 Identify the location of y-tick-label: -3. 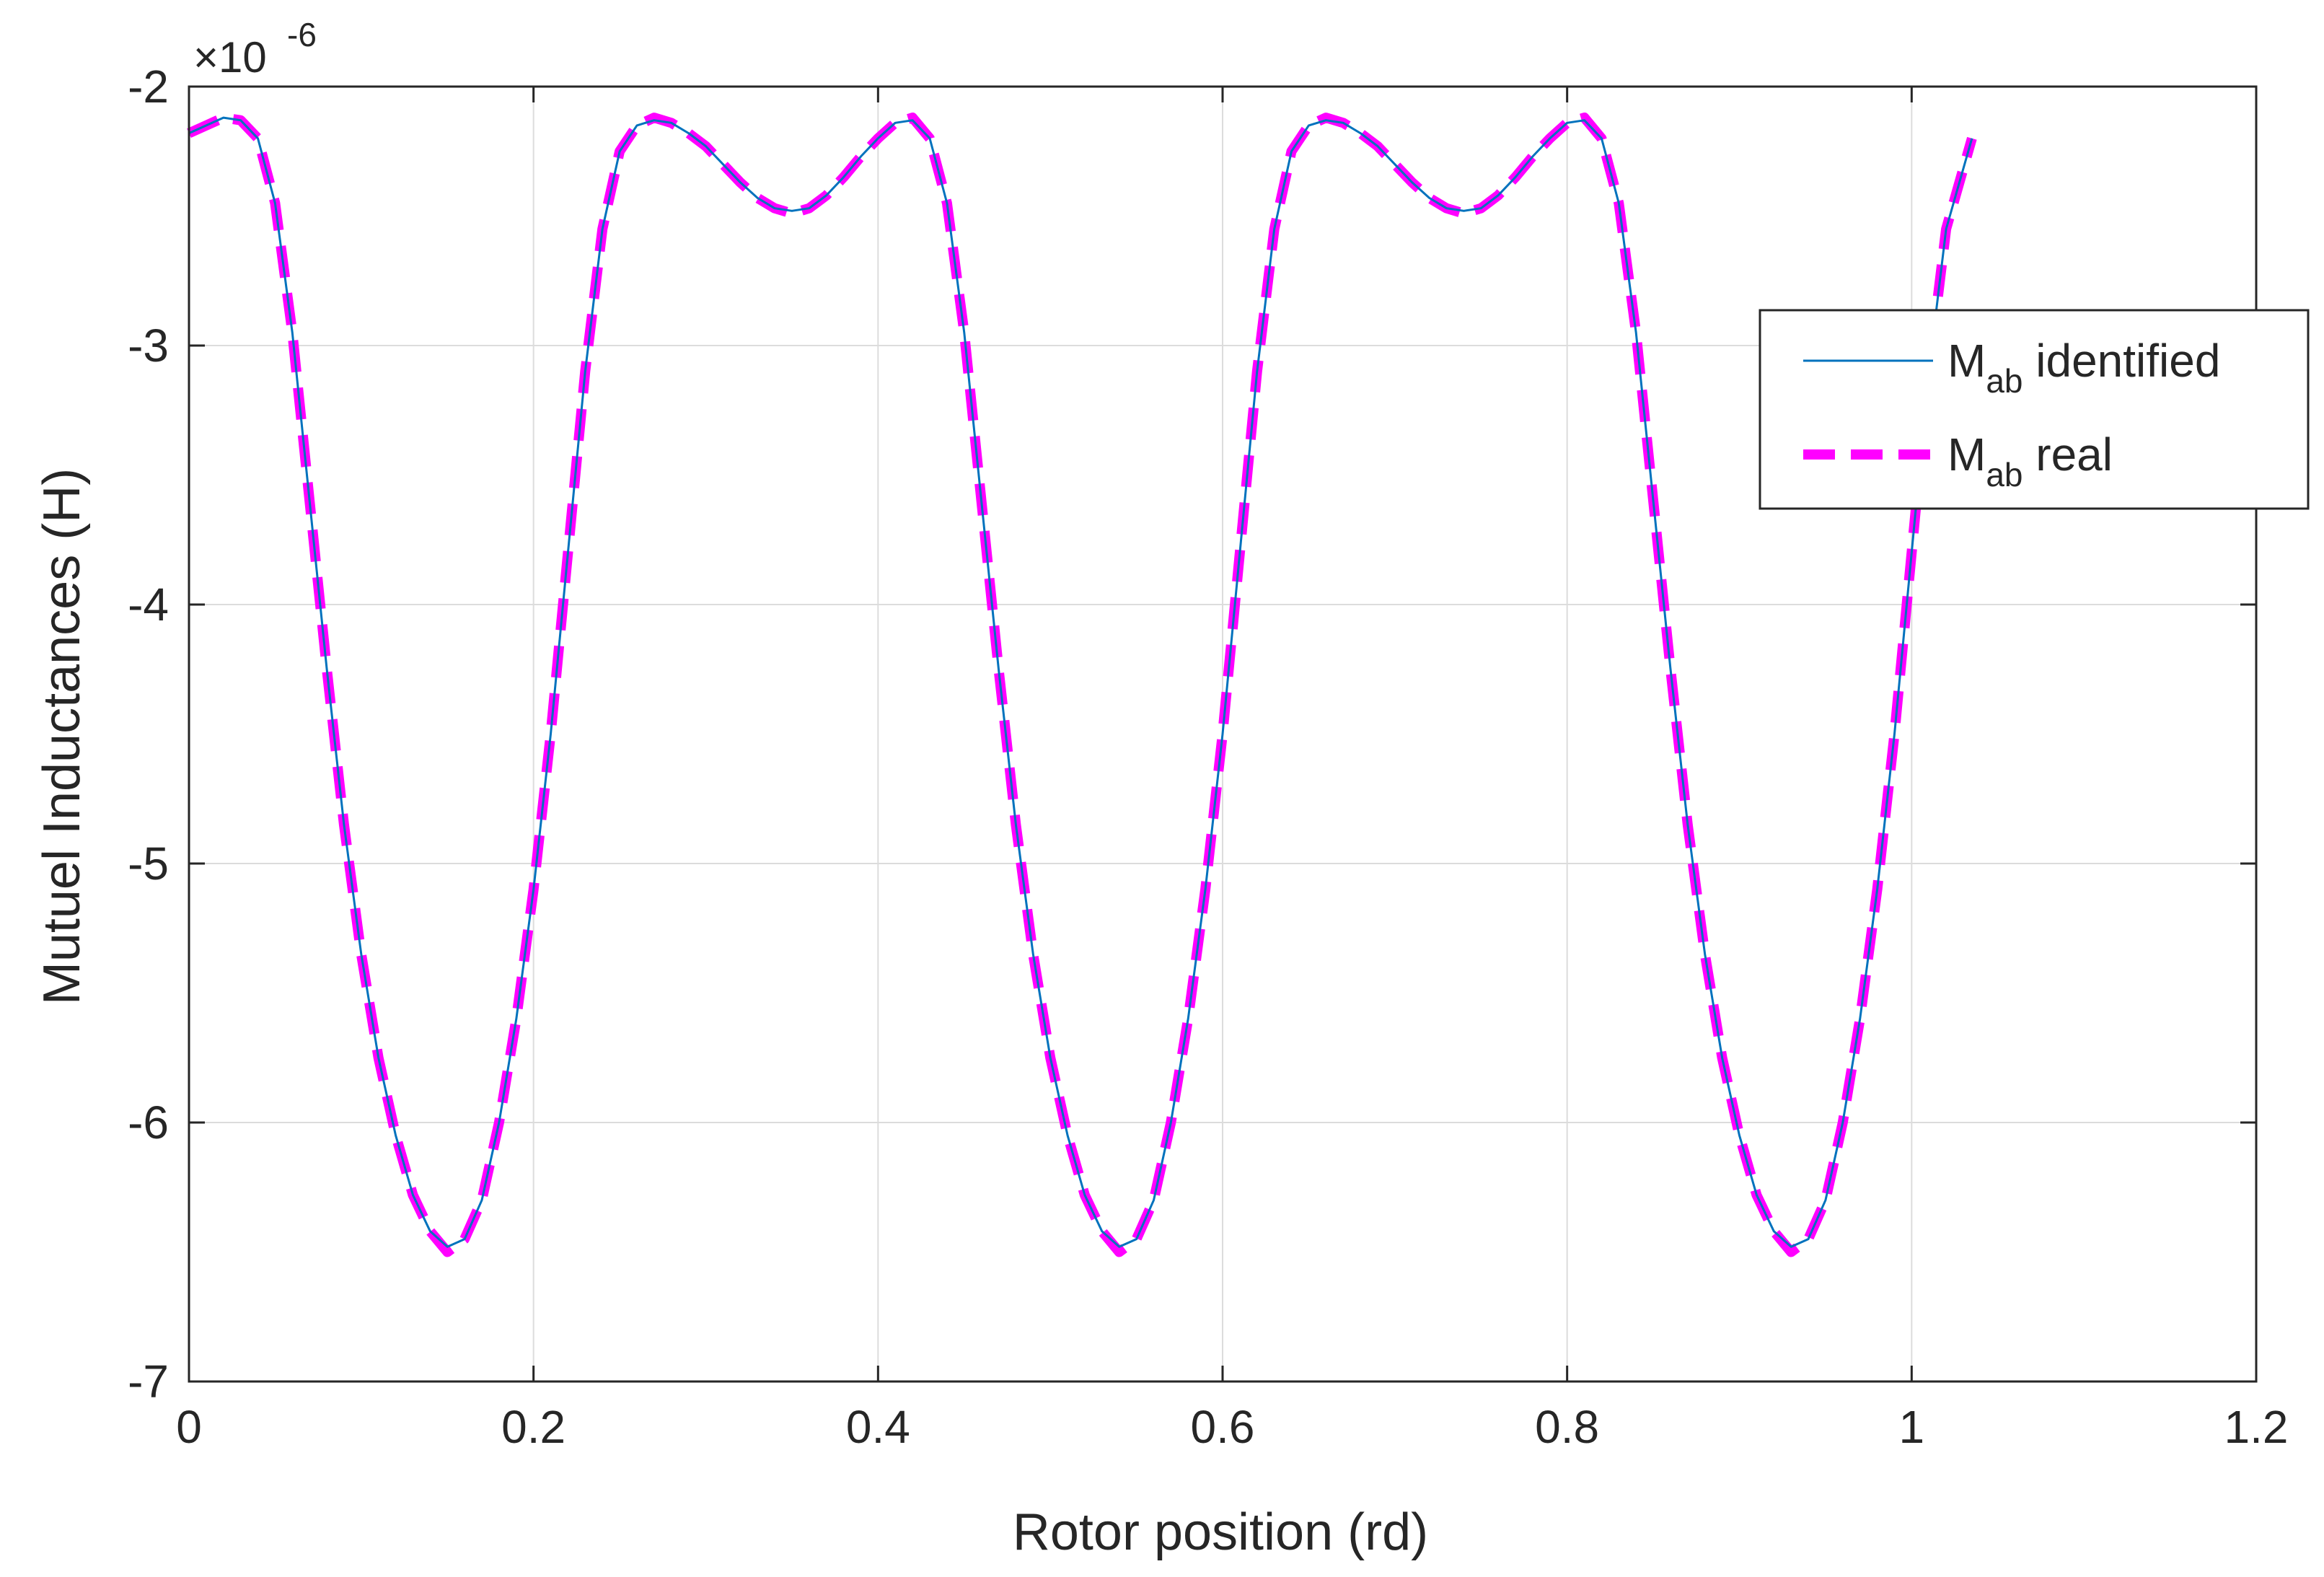
(148, 346).